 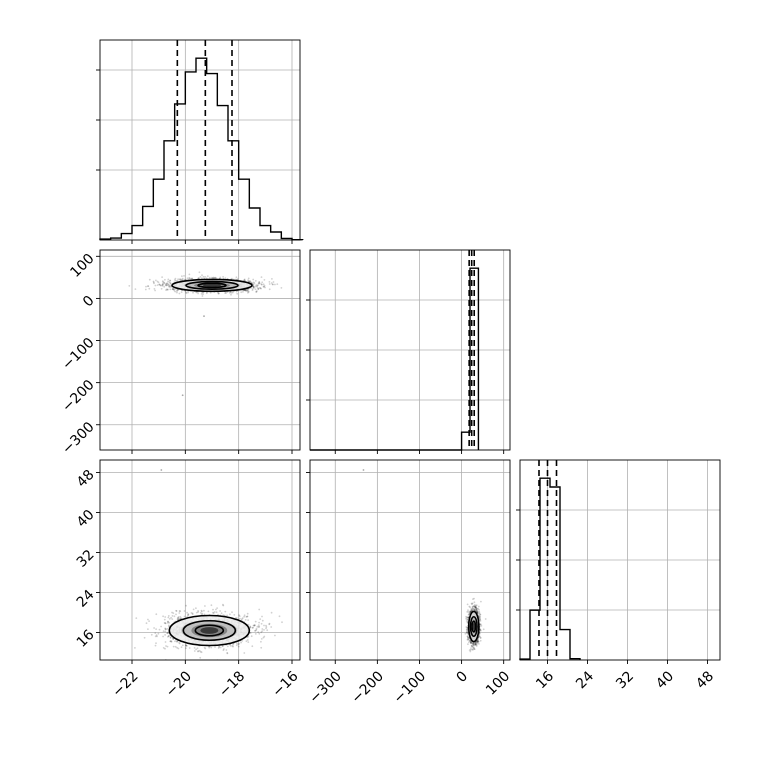 What do you see at coordinates (473, 626) in the screenshot?
I see `contour-line` at bounding box center [473, 626].